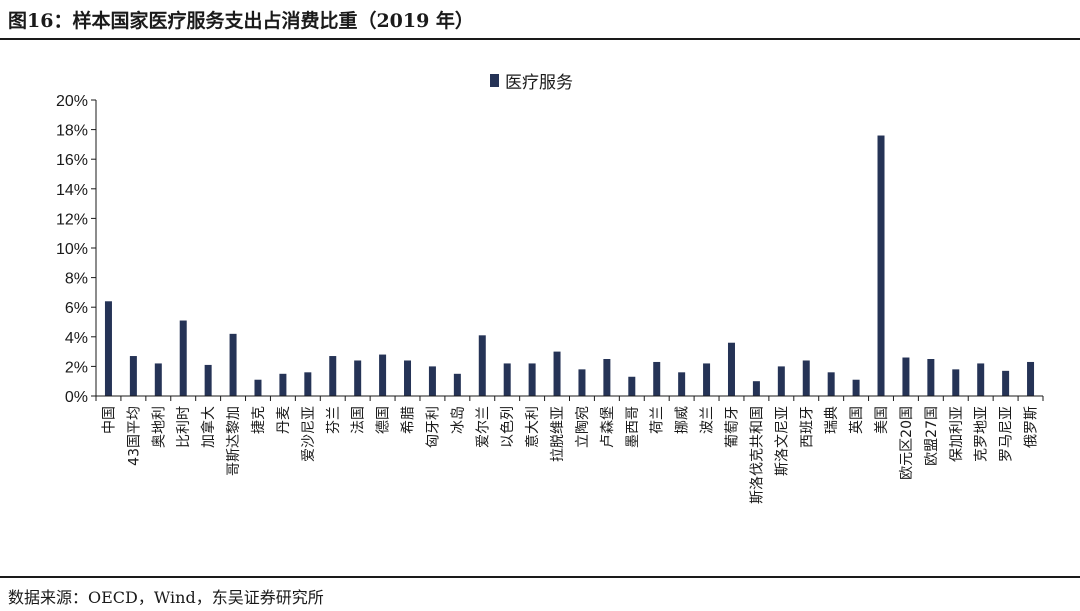 The height and width of the screenshot is (611, 1080). I want to click on x-category-label: 罗马尼亚, so click(1007, 434).